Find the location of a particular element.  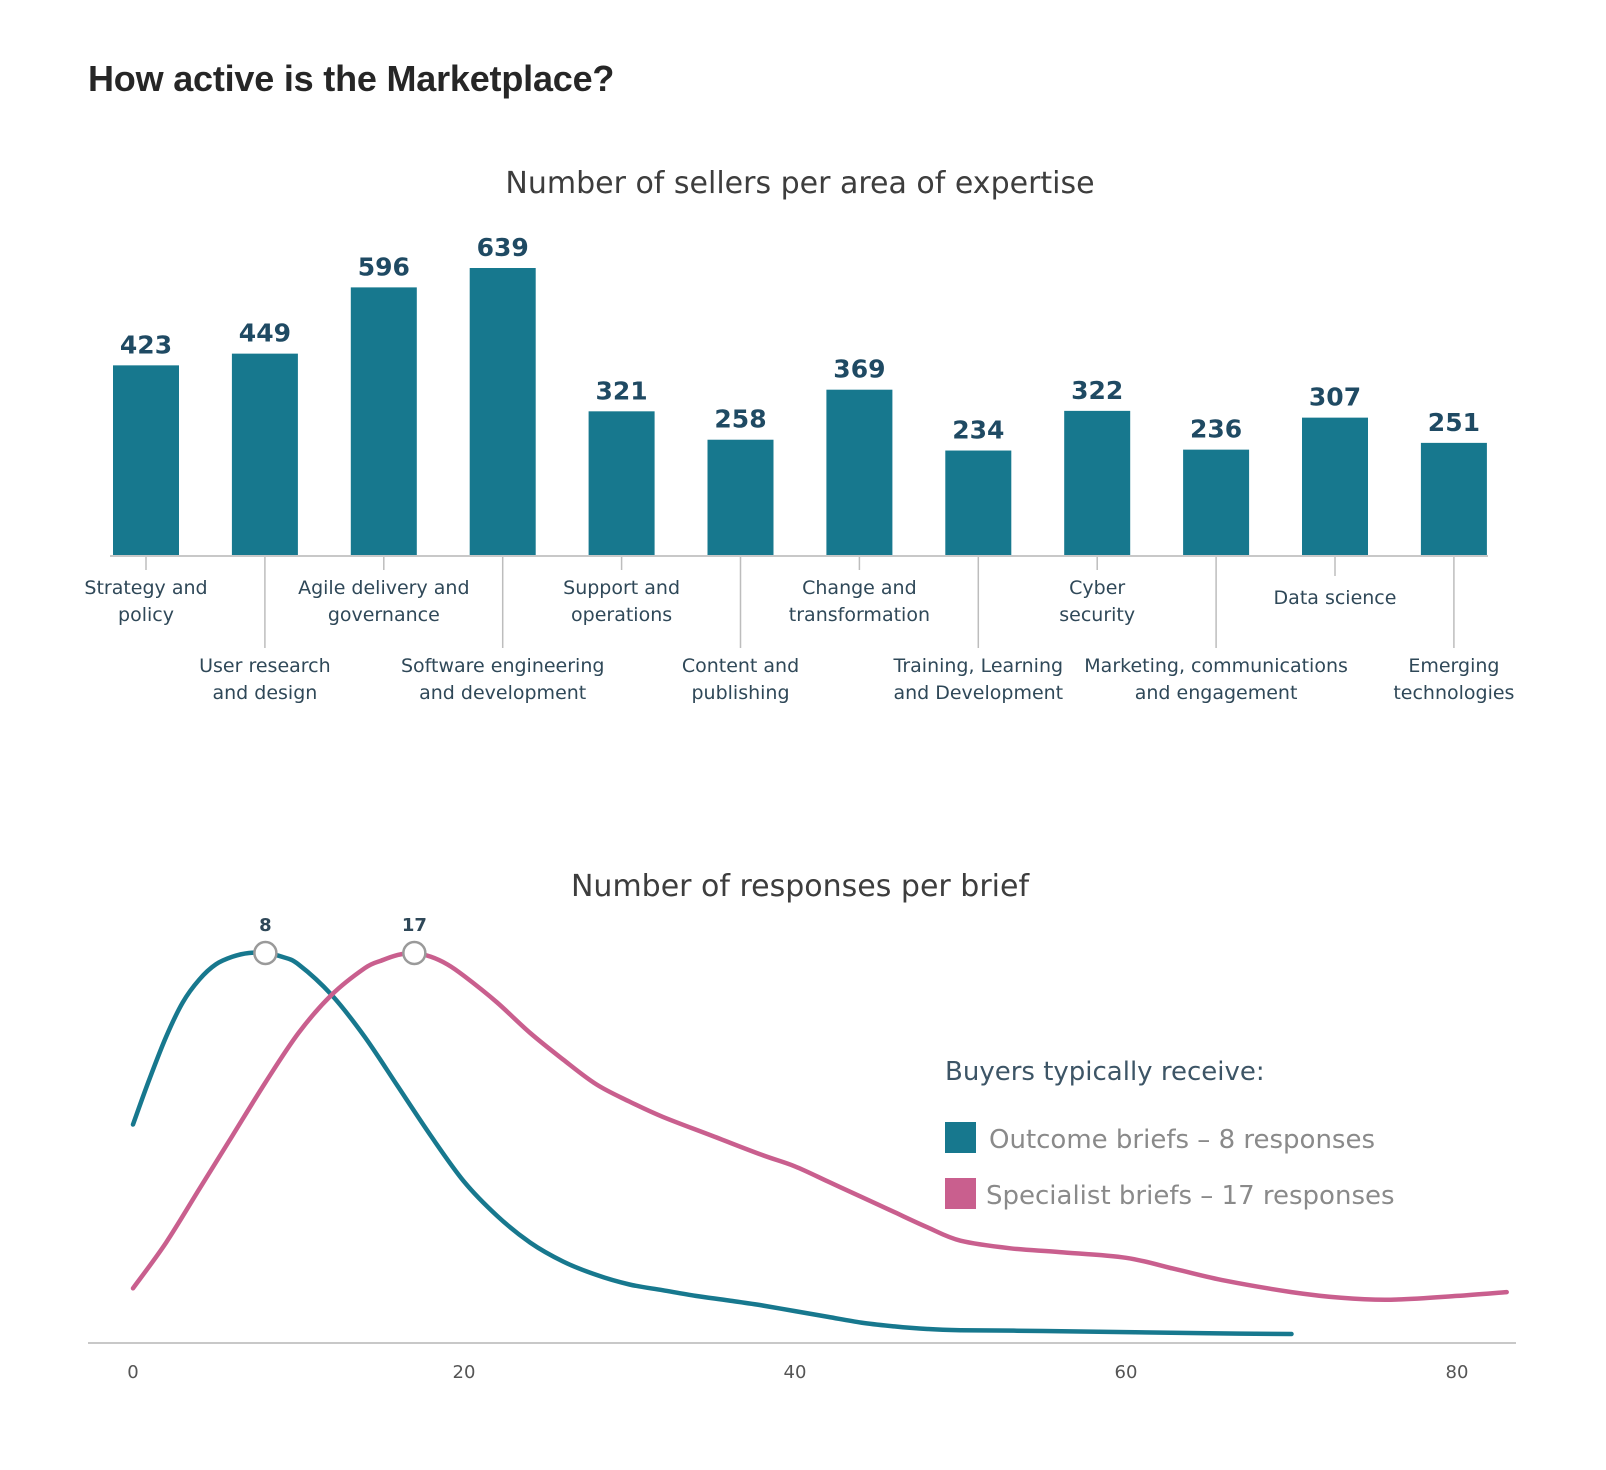

bar-value-label: 251 is located at coordinates (1454, 422).